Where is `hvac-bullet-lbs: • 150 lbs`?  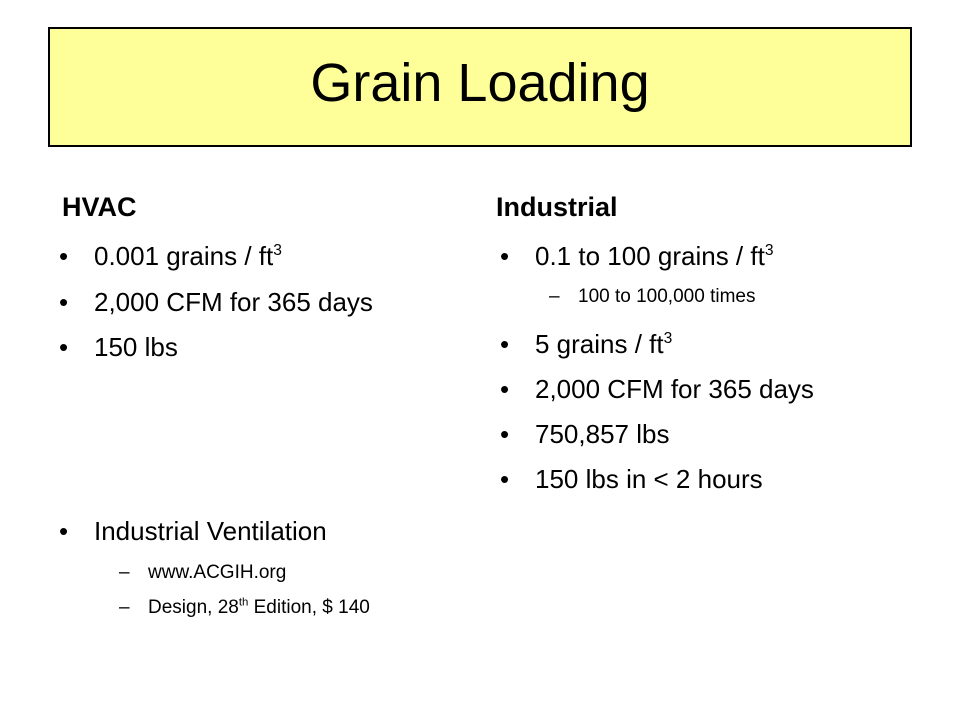
hvac-bullet-lbs: • 150 lbs is located at coordinates (118, 347).